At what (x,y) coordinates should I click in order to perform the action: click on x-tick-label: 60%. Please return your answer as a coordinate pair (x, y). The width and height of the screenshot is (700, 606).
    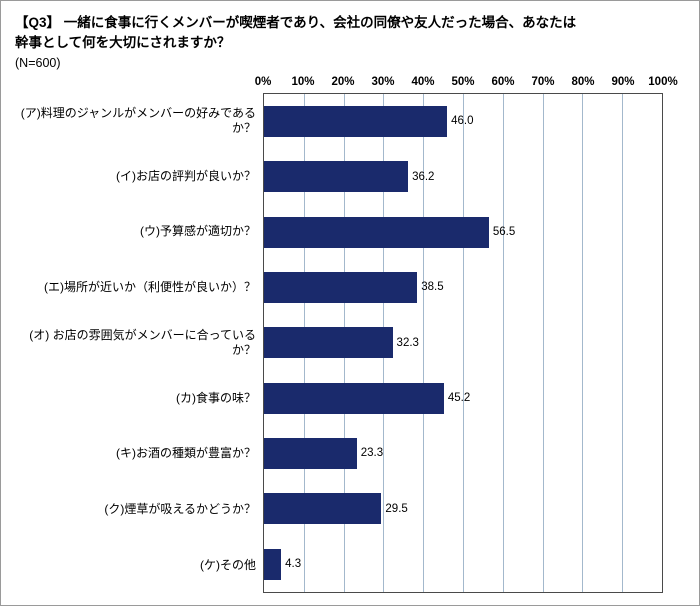
    Looking at the image, I should click on (503, 81).